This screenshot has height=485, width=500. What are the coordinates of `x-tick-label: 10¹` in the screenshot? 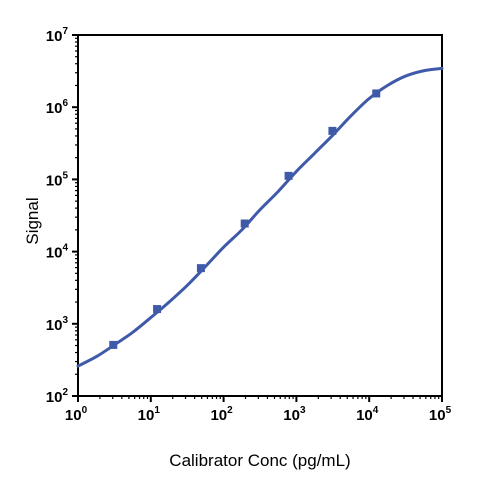 It's located at (149, 414).